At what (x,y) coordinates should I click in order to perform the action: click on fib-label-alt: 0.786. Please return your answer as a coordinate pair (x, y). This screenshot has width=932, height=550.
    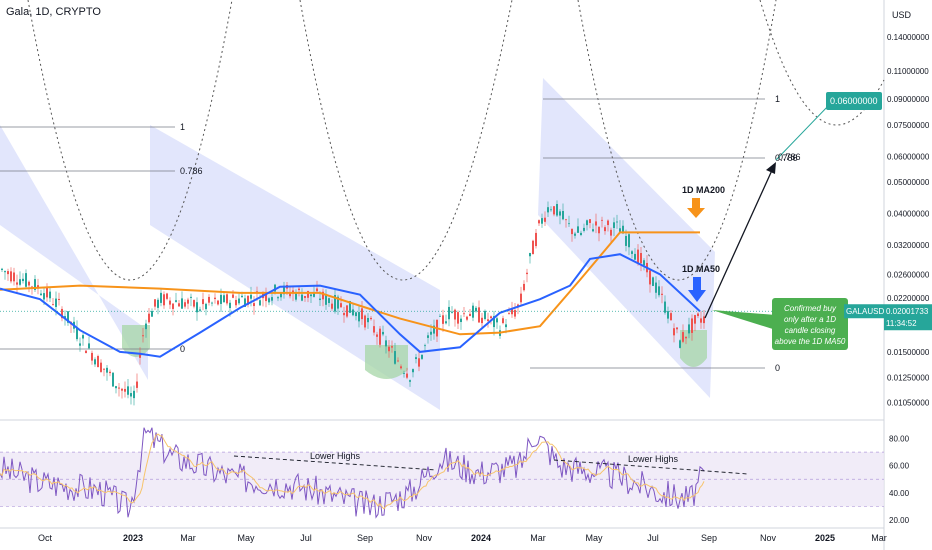
    Looking at the image, I should click on (789, 157).